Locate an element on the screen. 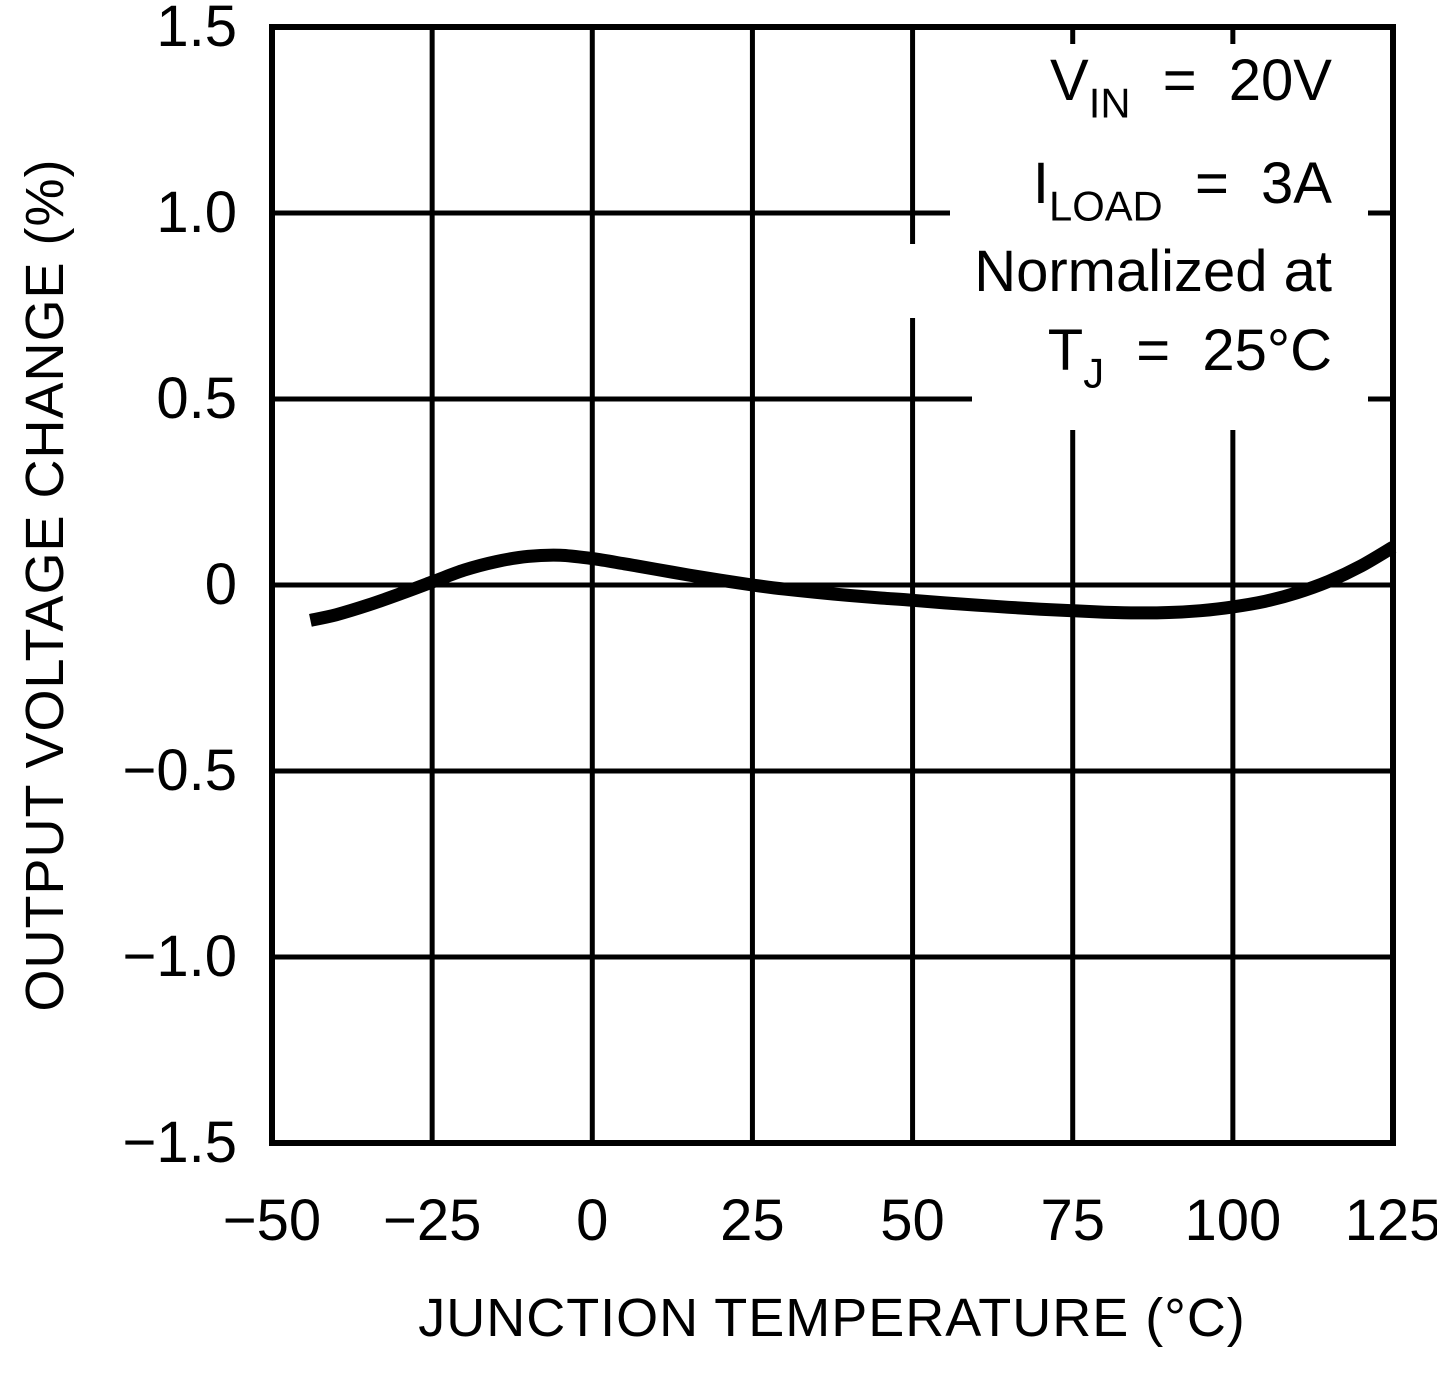 Image resolution: width=1437 pixels, height=1375 pixels. annotation-text: = 20V is located at coordinates (1231, 80).